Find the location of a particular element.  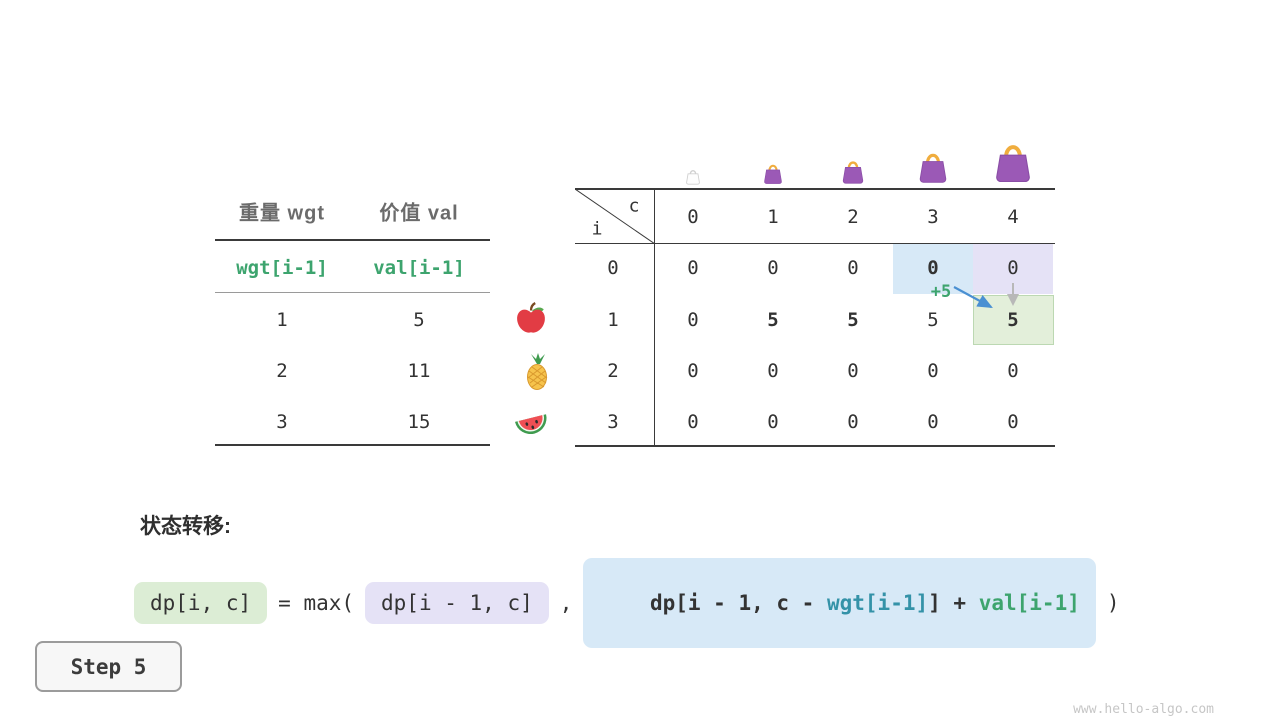

table-rule-bottom is located at coordinates (352, 445).